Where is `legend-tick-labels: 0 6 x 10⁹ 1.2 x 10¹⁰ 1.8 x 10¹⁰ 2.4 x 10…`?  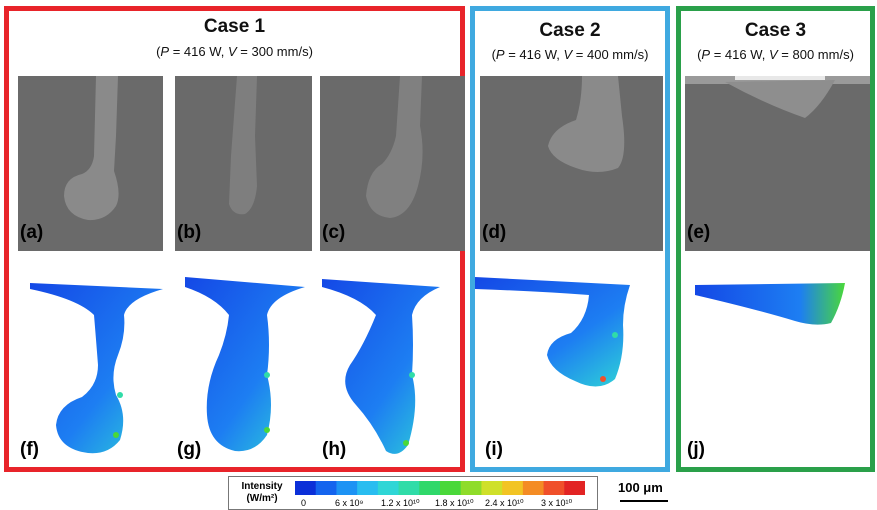
legend-tick-labels: 0 6 x 10⁹ 1.2 x 10¹⁰ 1.8 x 10¹⁰ 2.4 x 10… is located at coordinates (440, 504).